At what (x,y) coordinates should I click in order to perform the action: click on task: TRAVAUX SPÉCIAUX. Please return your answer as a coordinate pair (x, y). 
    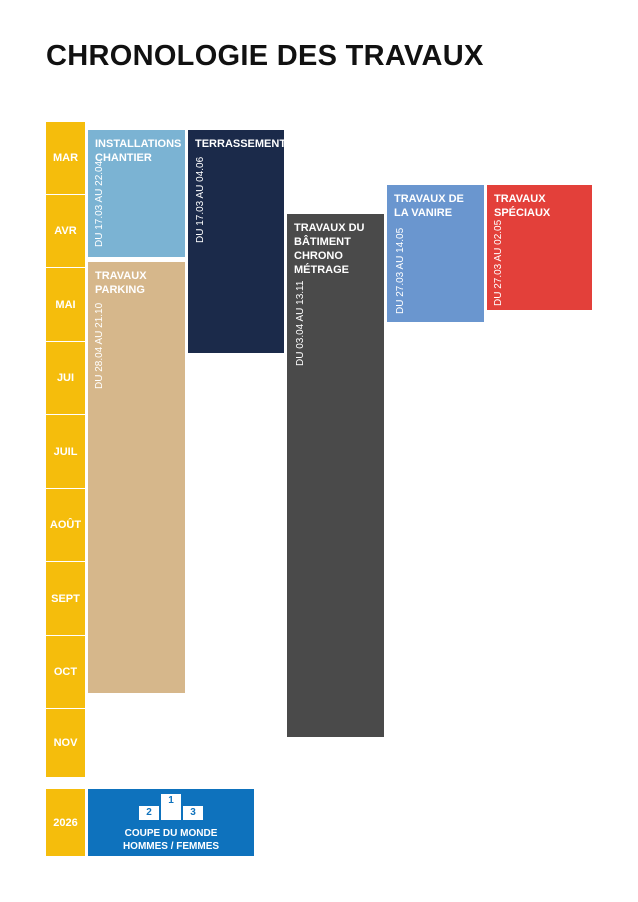
    Looking at the image, I should click on (539, 247).